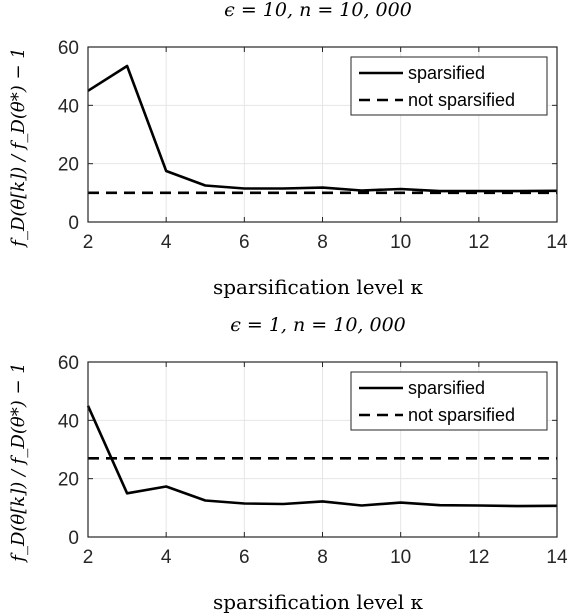 Image resolution: width=572 pixels, height=614 pixels. Describe the element at coordinates (322, 456) in the screenshot. I see `series-line` at that location.